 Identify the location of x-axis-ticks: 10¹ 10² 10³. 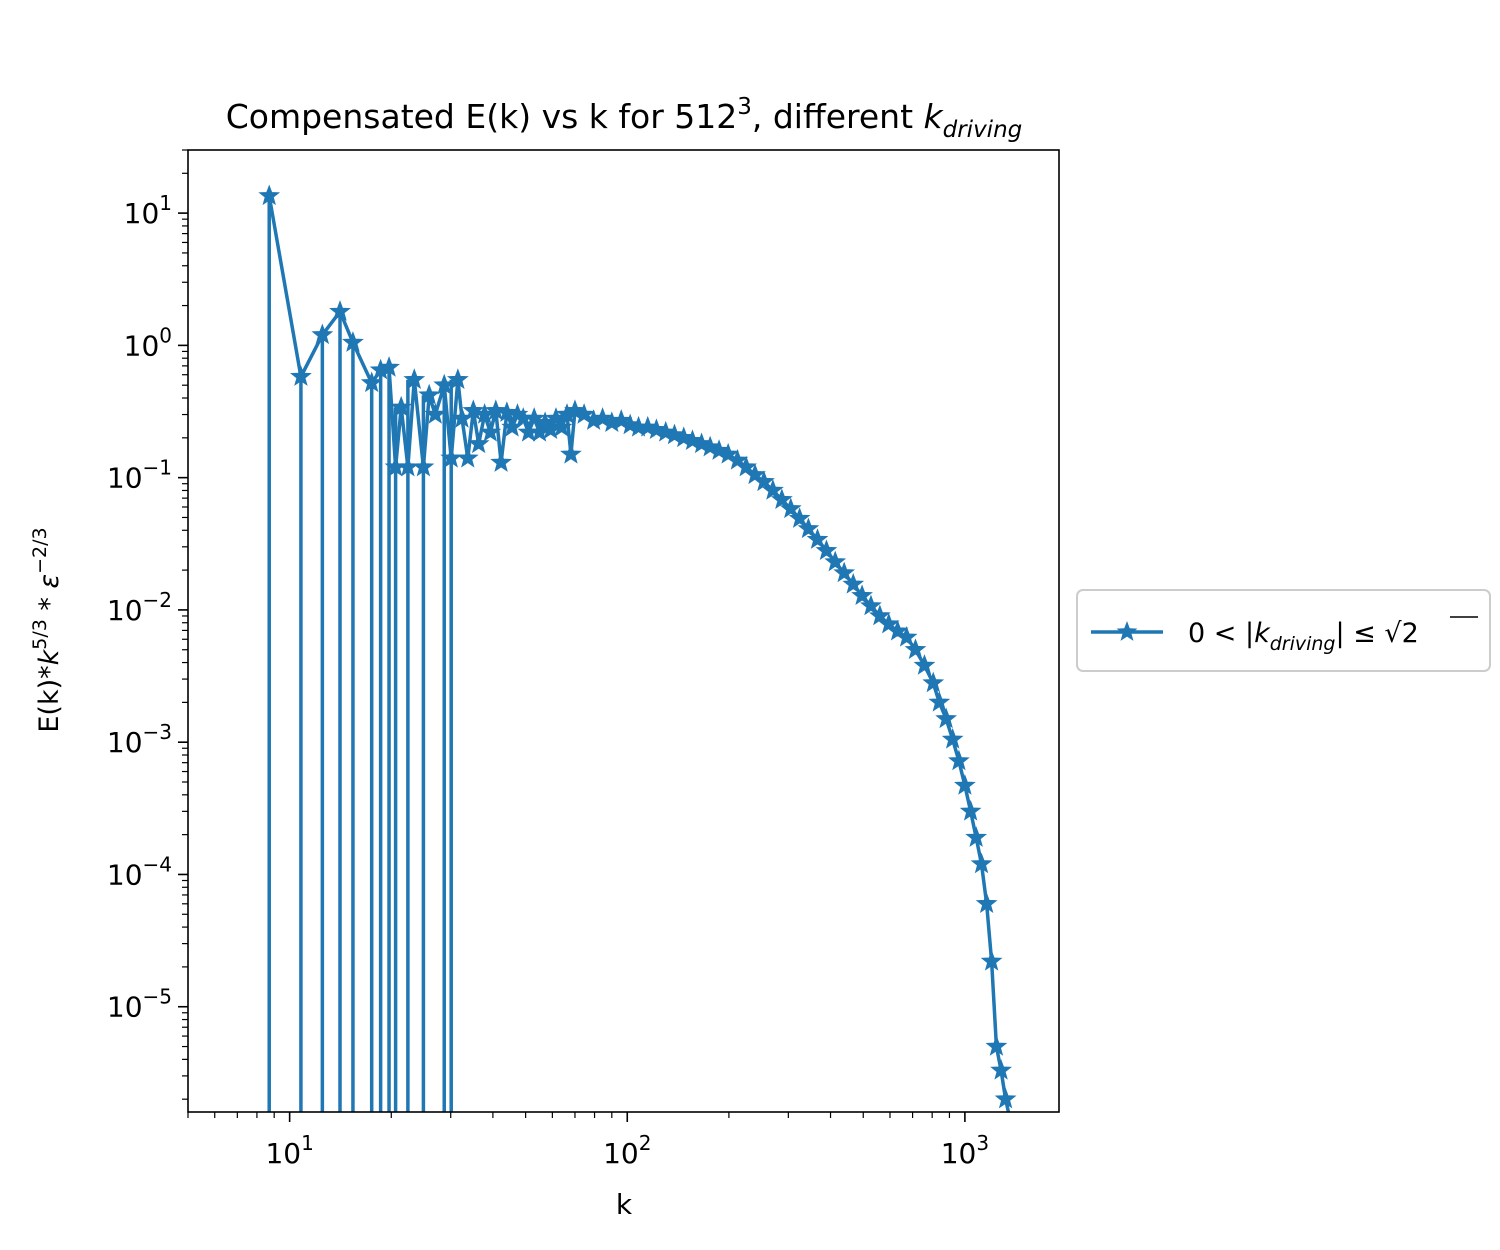
(588, 1141).